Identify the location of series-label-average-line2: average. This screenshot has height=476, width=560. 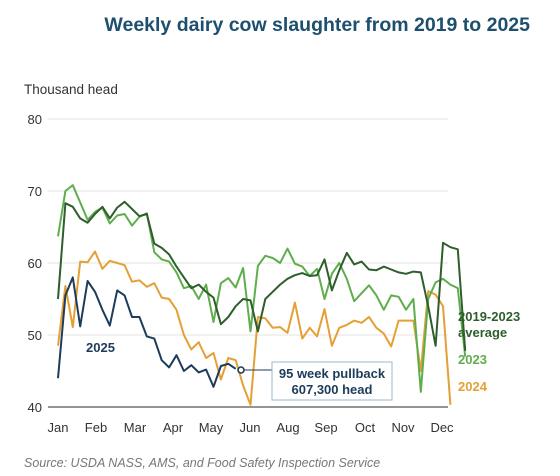
(482, 332).